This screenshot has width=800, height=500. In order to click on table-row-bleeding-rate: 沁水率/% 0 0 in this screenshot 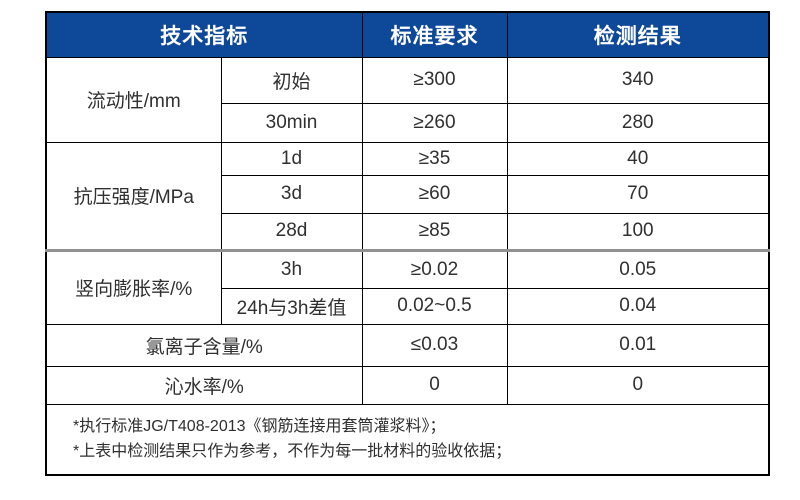, I will do `click(407, 385)`.